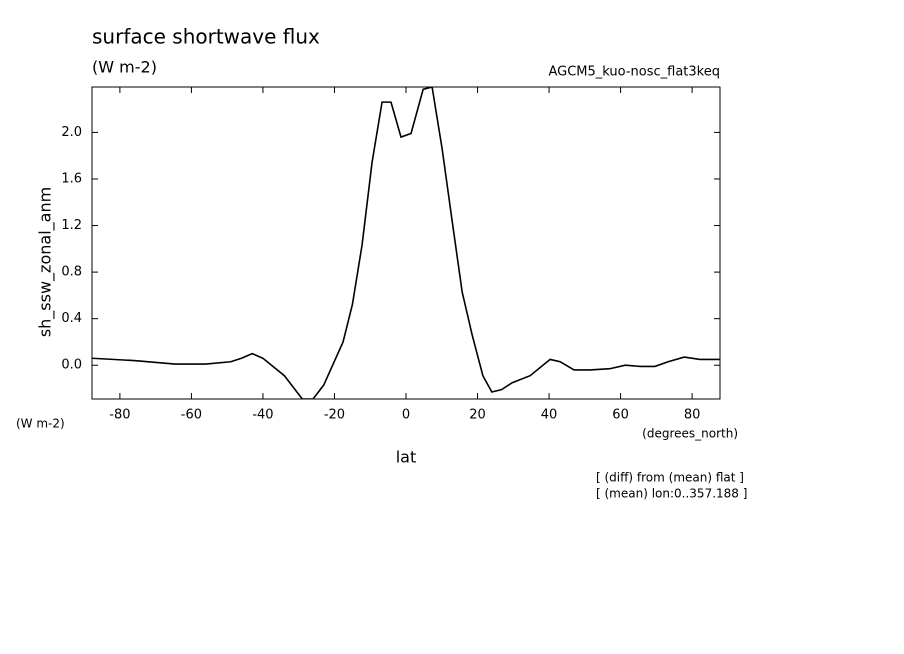 Image resolution: width=904 pixels, height=654 pixels. Describe the element at coordinates (334, 415) in the screenshot. I see `x-tick-label: -20` at that location.